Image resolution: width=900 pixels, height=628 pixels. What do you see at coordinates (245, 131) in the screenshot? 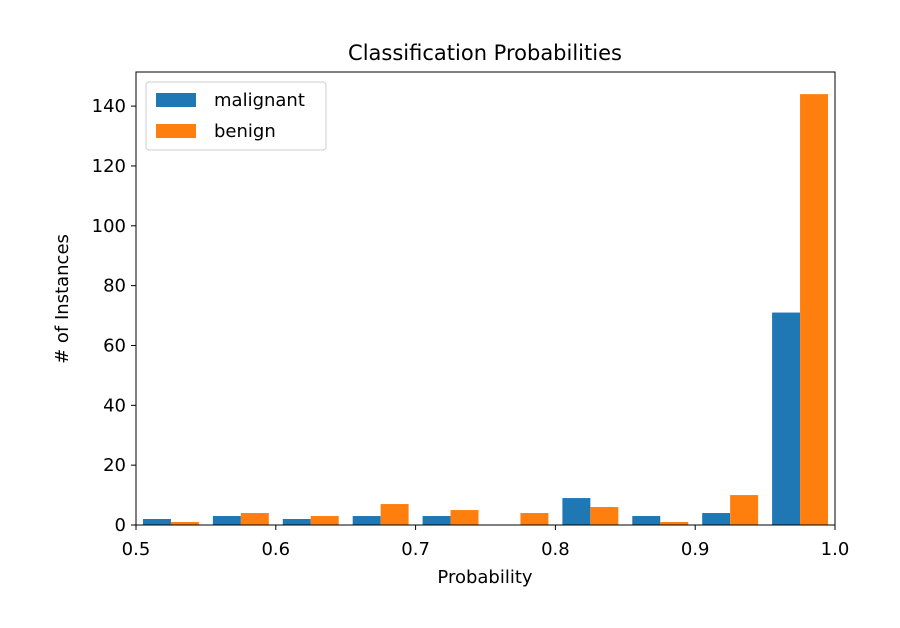
I see `legend-label: benign` at bounding box center [245, 131].